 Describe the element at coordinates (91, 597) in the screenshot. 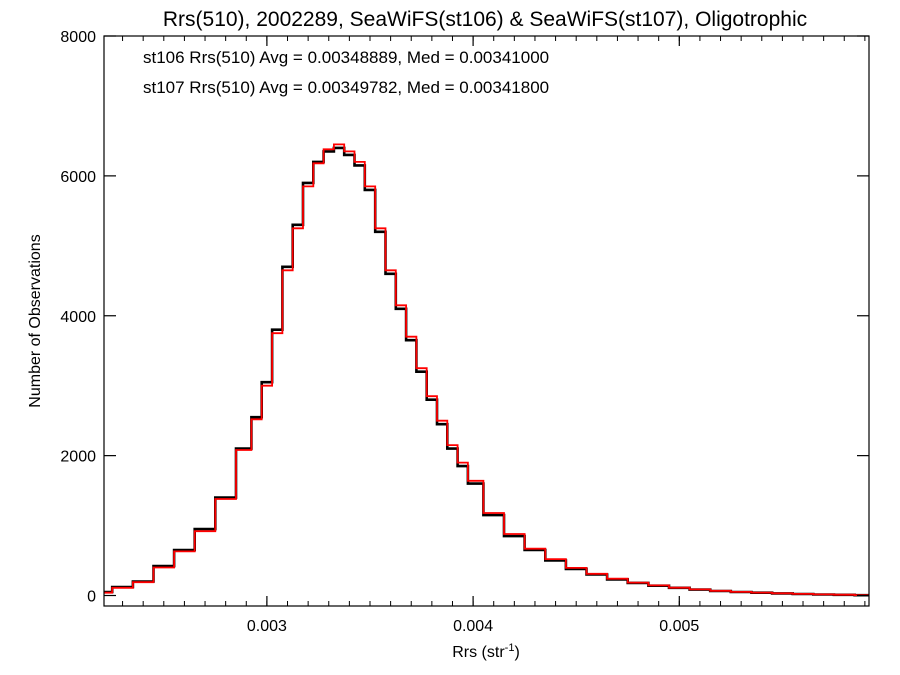

I see `y-tick-label: 0` at that location.